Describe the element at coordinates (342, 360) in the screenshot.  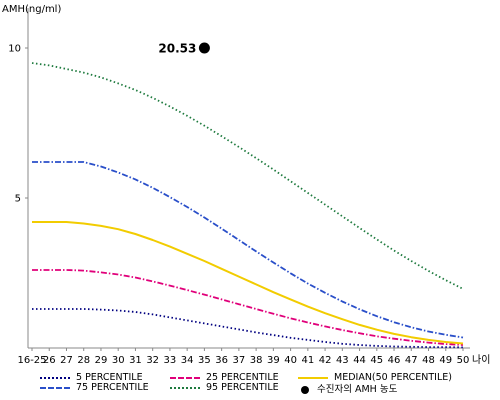
I see `x-tick-label: 43` at that location.